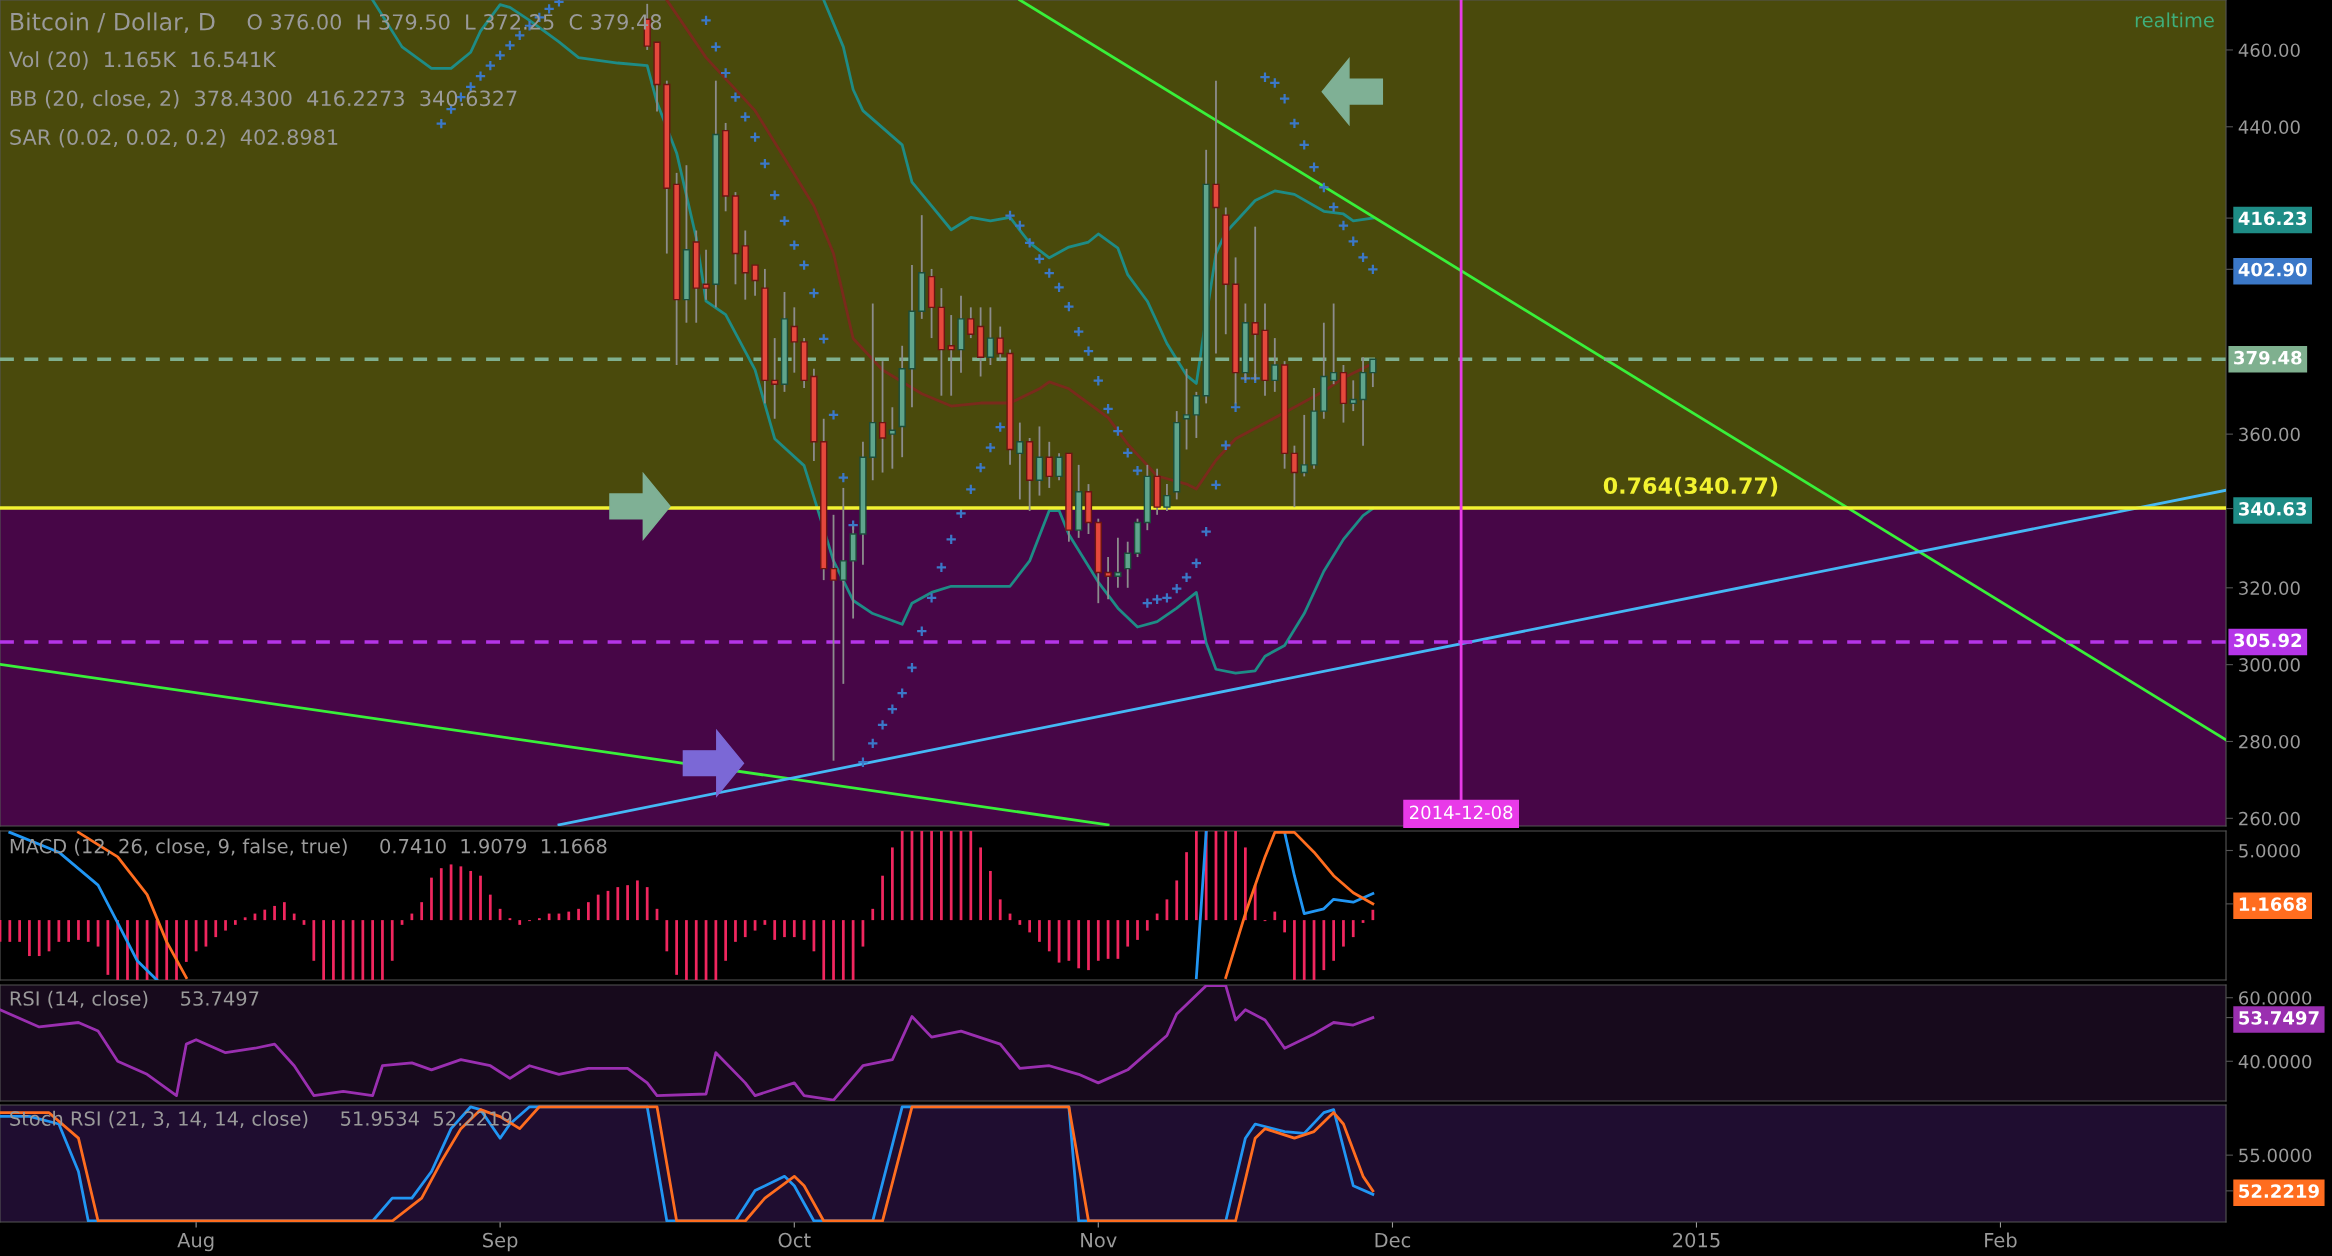 The width and height of the screenshot is (2332, 1256). Describe the element at coordinates (2269, 850) in the screenshot. I see `y-tick-label: 5.0000` at that location.